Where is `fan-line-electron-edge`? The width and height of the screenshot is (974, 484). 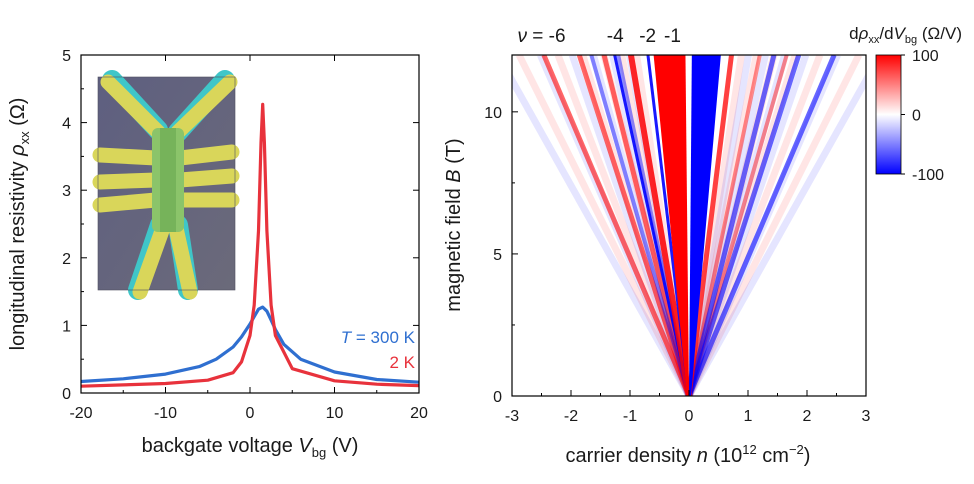
fan-line-electron-edge is located at coordinates (710, 225).